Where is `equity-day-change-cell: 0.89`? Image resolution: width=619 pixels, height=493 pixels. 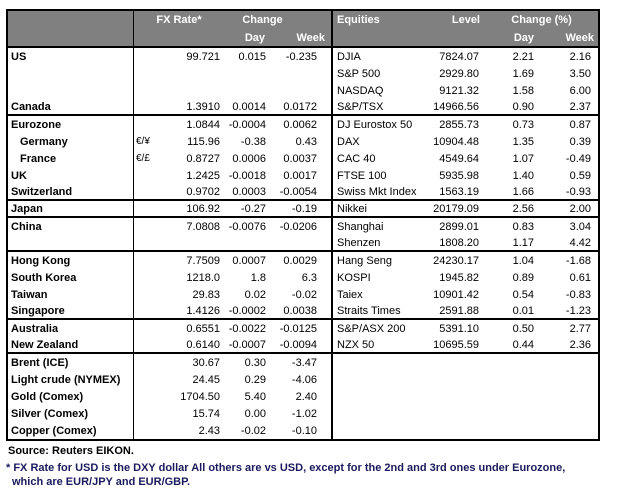
equity-day-change-cell: 0.89 is located at coordinates (523, 277).